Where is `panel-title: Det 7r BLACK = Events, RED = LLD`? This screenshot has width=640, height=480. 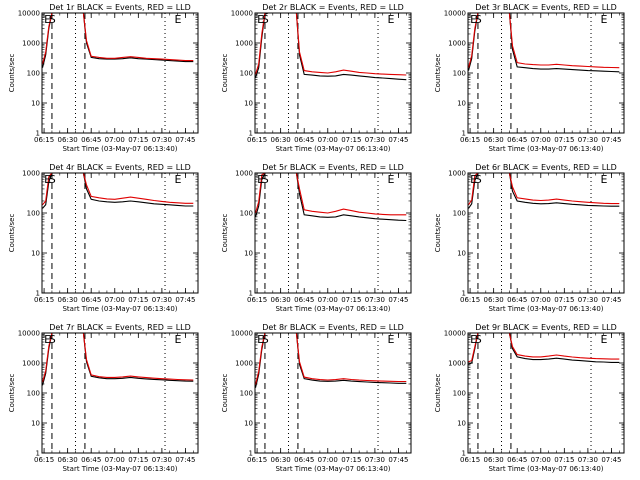
panel-title: Det 7r BLACK = Events, RED = LLD is located at coordinates (120, 327).